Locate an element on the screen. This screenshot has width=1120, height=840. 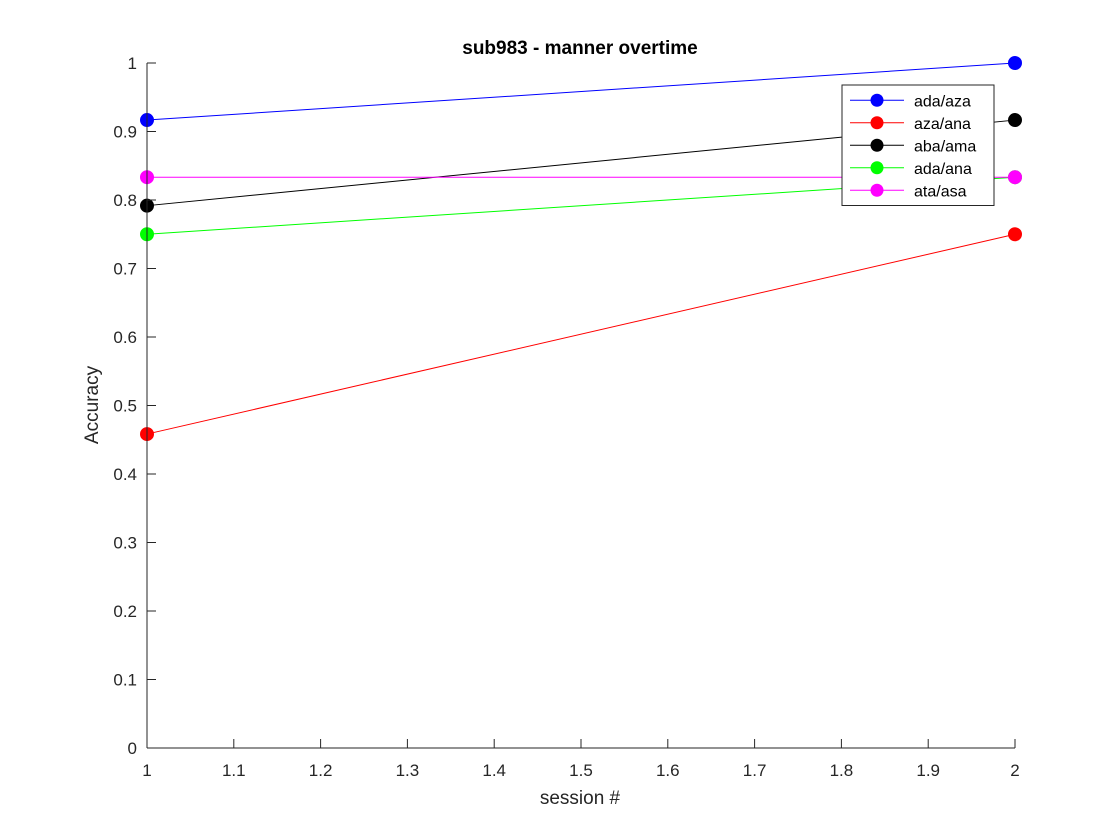
x-tick-label: 1.9 is located at coordinates (928, 770).